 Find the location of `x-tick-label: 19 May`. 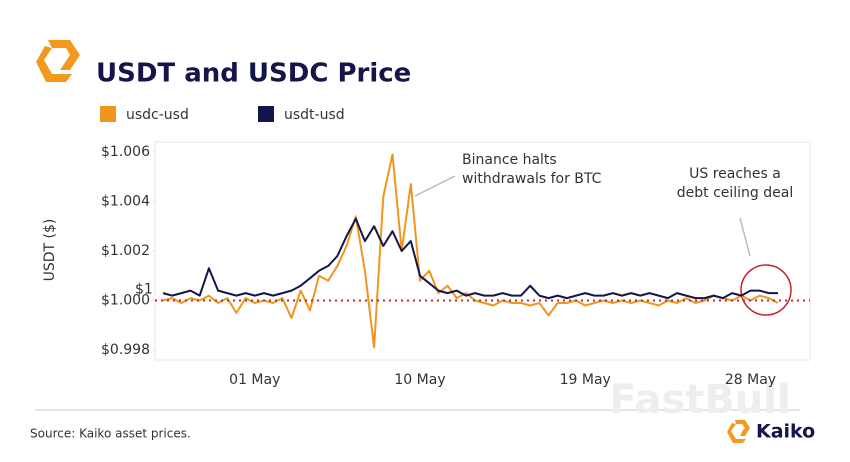

x-tick-label: 19 May is located at coordinates (585, 380).